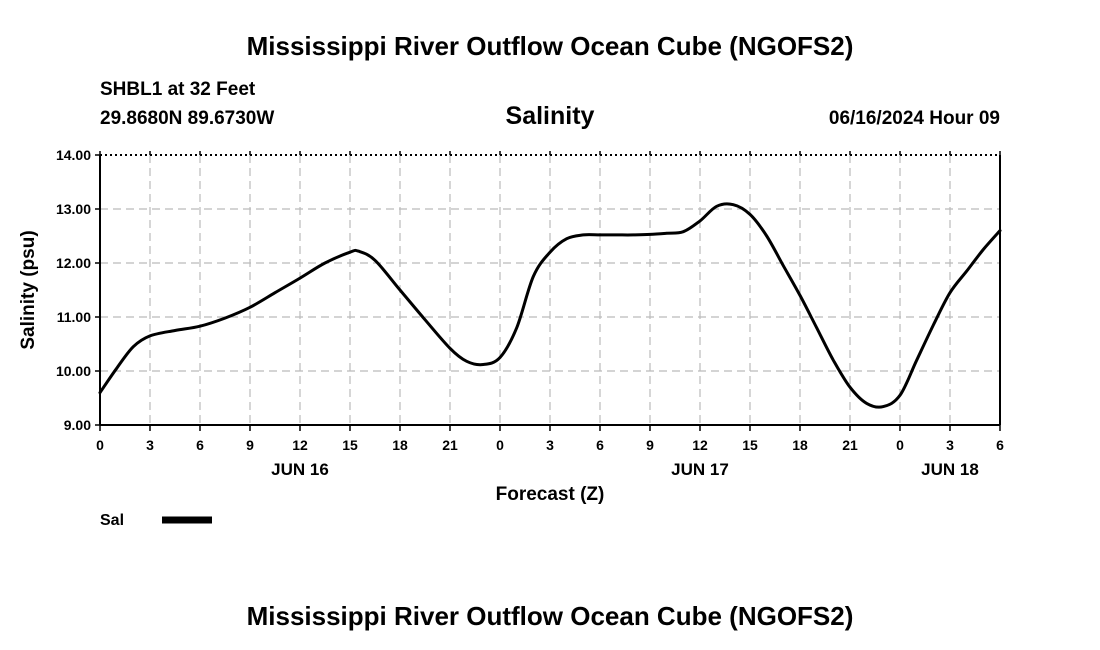  What do you see at coordinates (74, 317) in the screenshot?
I see `y-tick-label: 11.00` at bounding box center [74, 317].